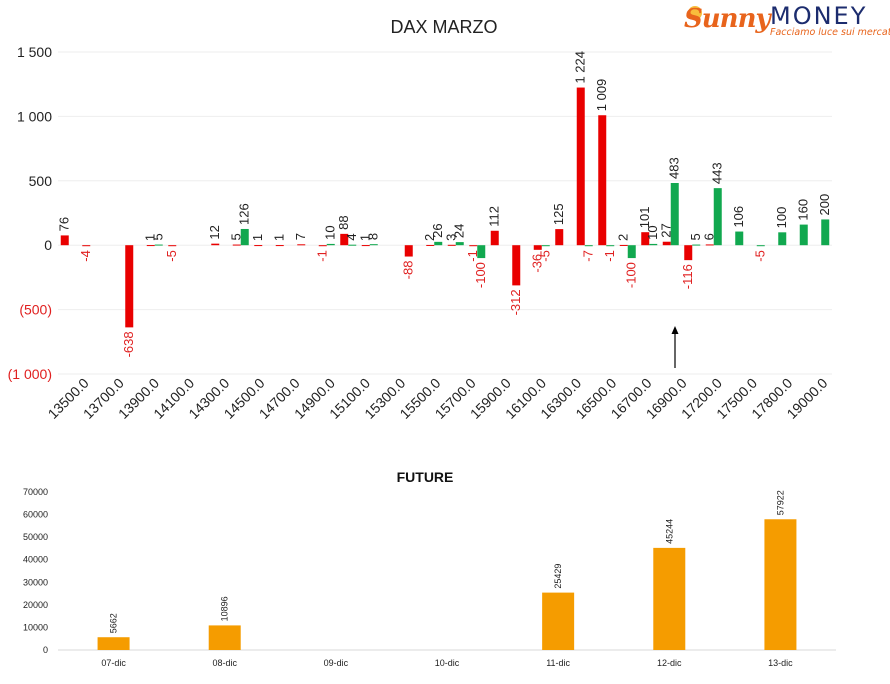 The width and height of the screenshot is (890, 684). What do you see at coordinates (695, 13) in the screenshot?
I see `sun-icon` at bounding box center [695, 13].